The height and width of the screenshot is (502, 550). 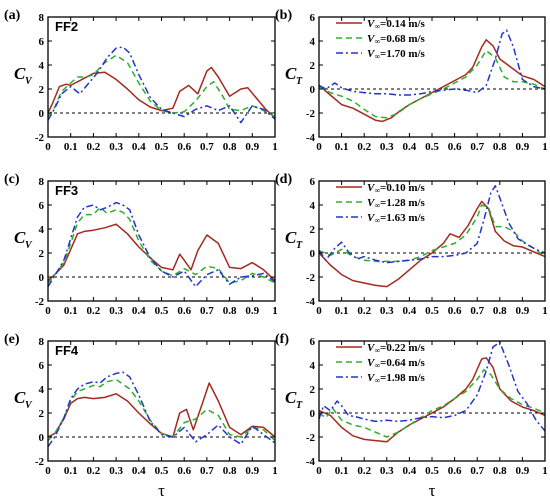 What do you see at coordinates (396, 348) in the screenshot?
I see `legend-entry-1: V∞=0.22 m/s` at bounding box center [396, 348].